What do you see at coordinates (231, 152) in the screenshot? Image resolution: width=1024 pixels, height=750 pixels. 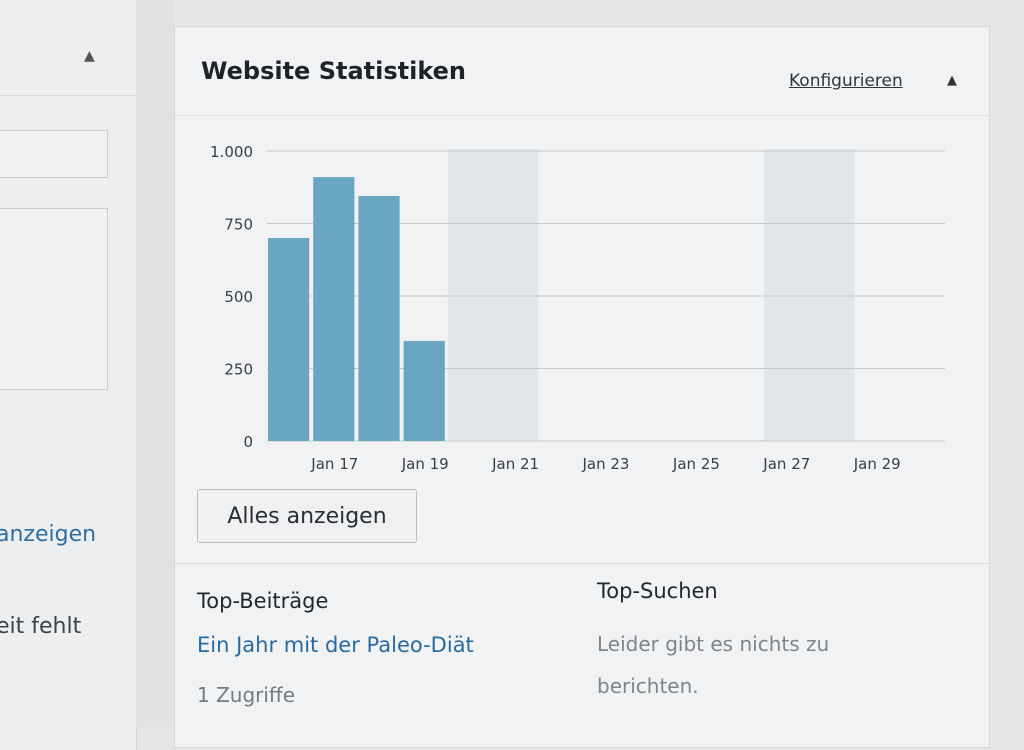 I see `y-tick-label: 1.000` at bounding box center [231, 152].